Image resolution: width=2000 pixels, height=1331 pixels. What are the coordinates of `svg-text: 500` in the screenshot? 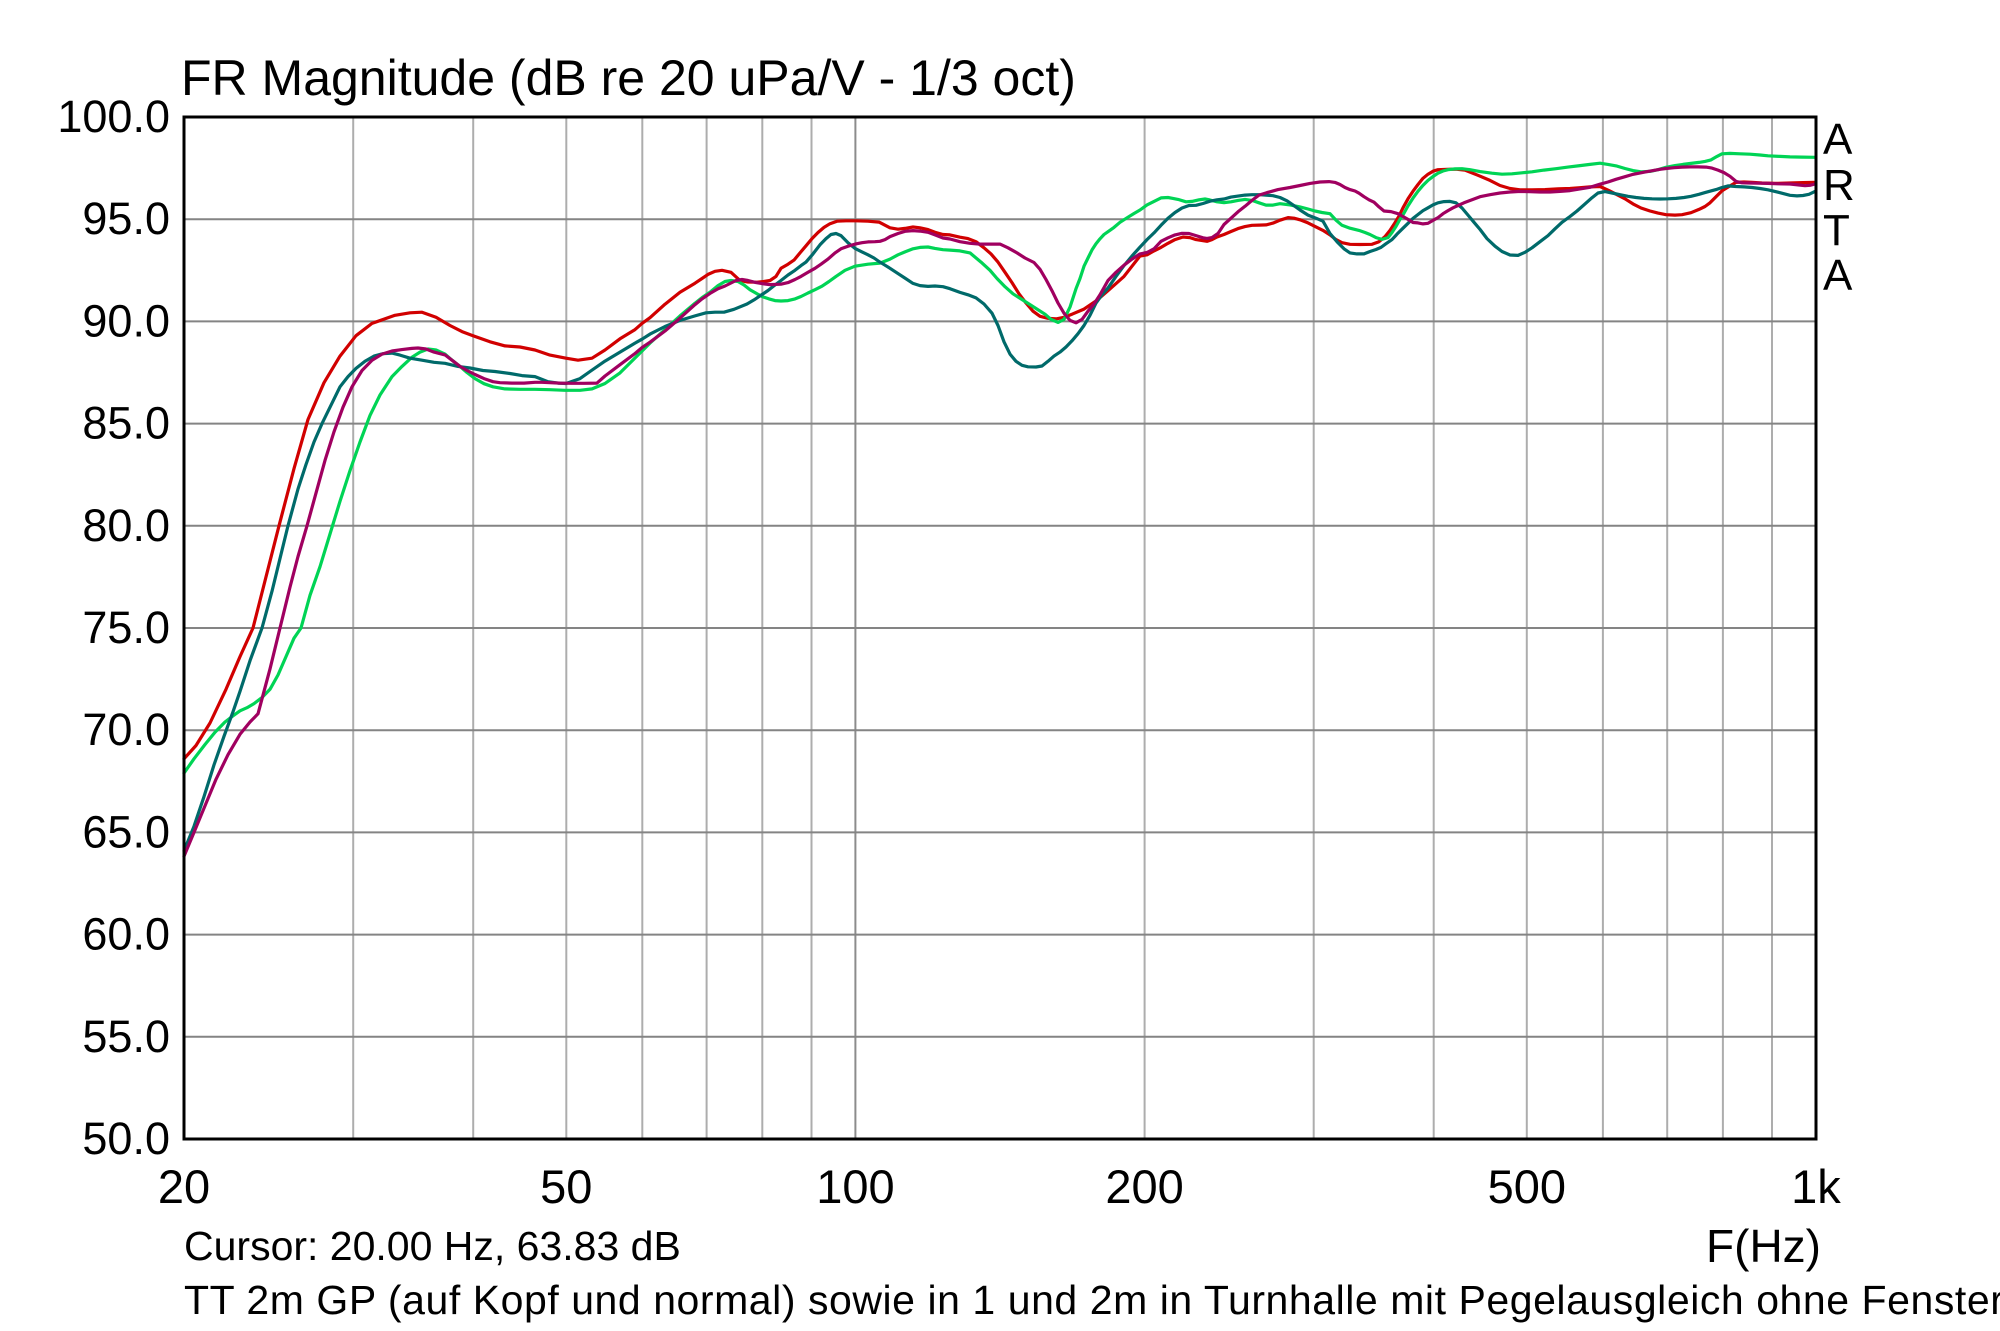 It's located at (1527, 1186).